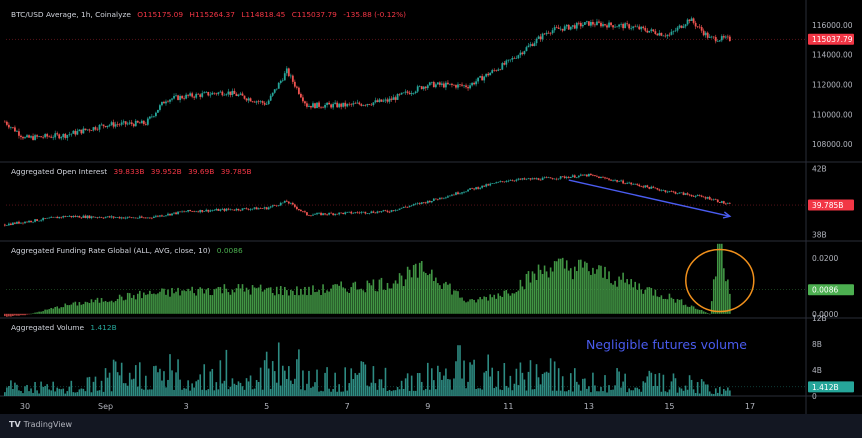 This screenshot has height=438, width=862. Describe the element at coordinates (832, 114) in the screenshot. I see `y-tick-label: 110000.00` at that location.